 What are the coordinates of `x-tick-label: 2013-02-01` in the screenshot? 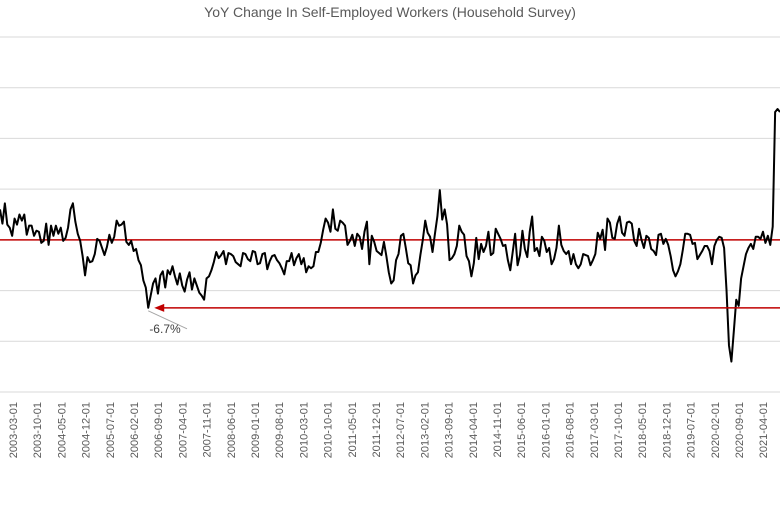 It's located at (425, 430).